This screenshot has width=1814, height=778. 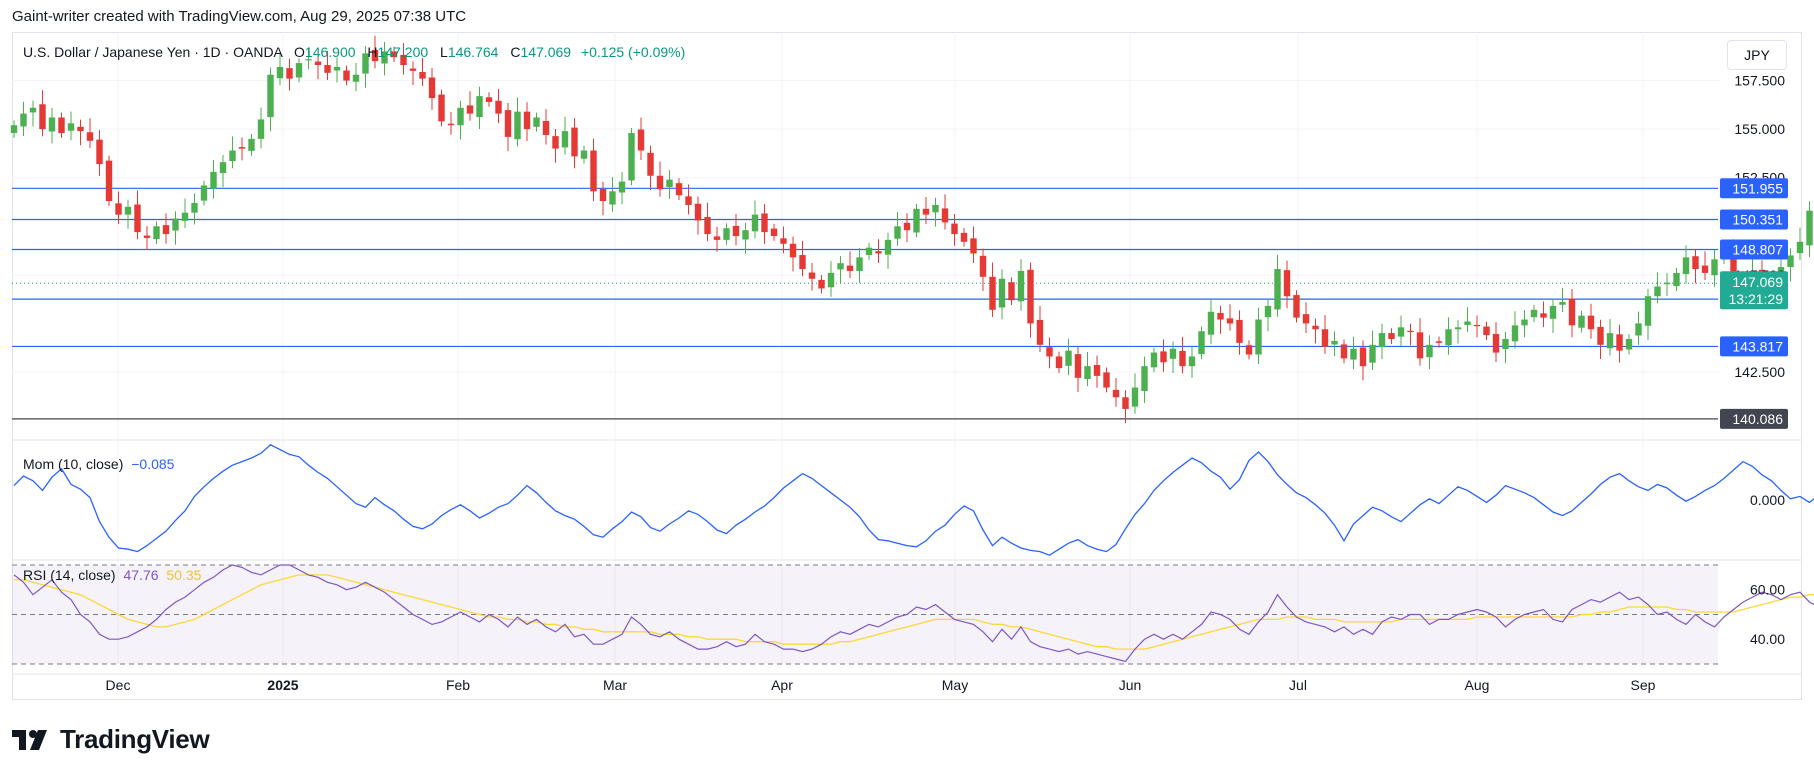 I want to click on time-axis-label: Jul, so click(x=1298, y=685).